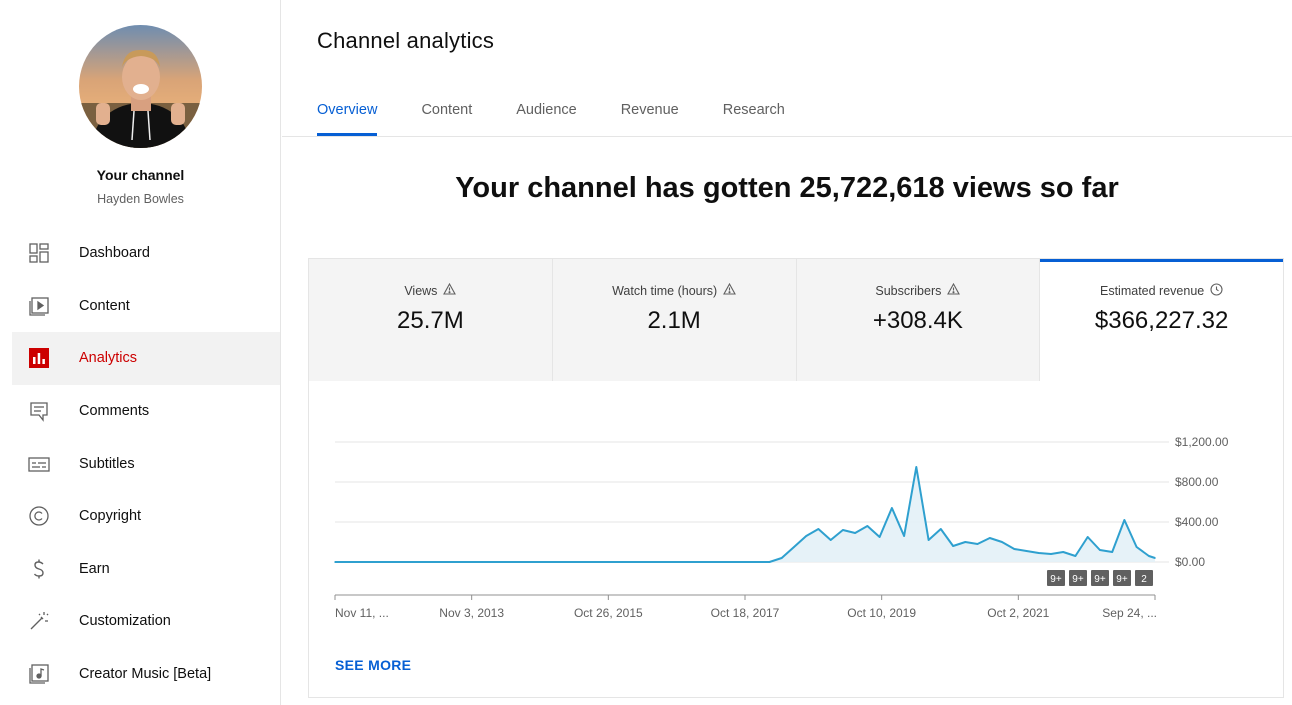  What do you see at coordinates (39, 464) in the screenshot?
I see `subtitles-icon` at bounding box center [39, 464].